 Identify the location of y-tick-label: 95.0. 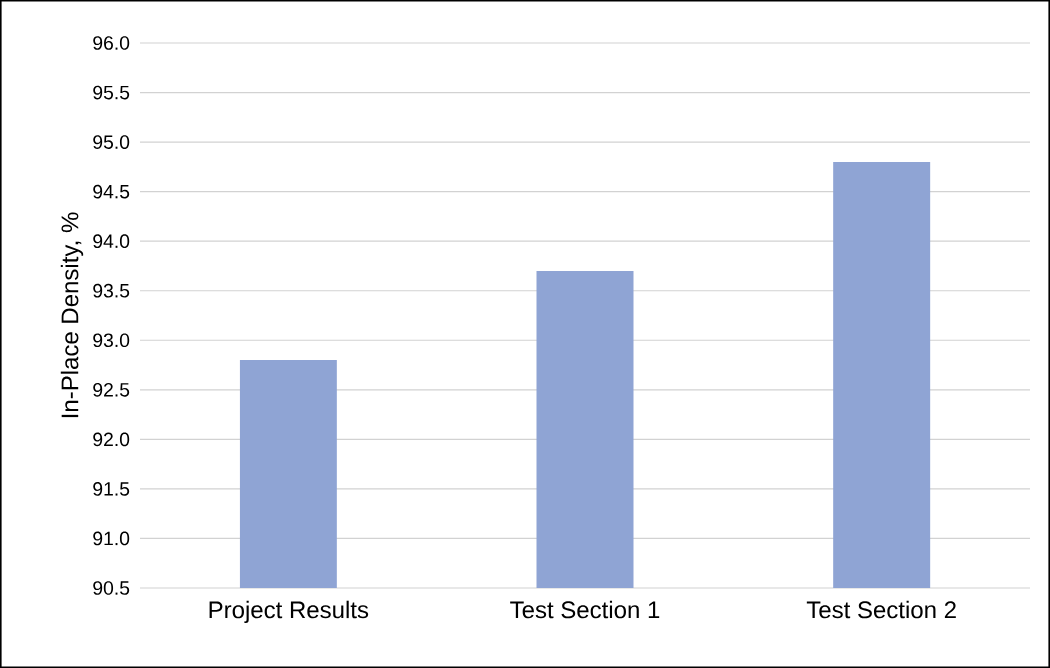
(111, 142).